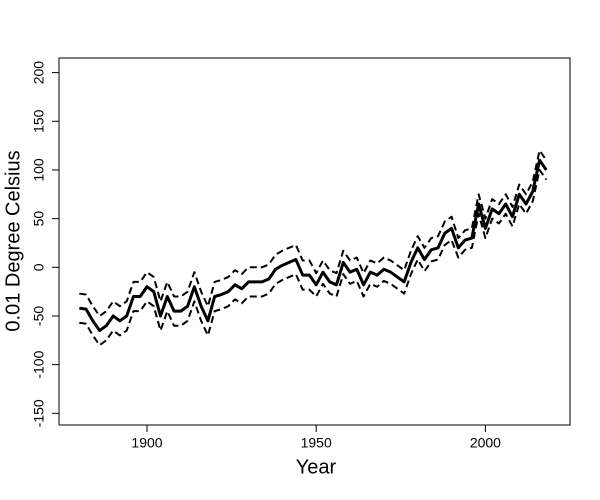  I want to click on x-axis-label: Year, so click(316, 467).